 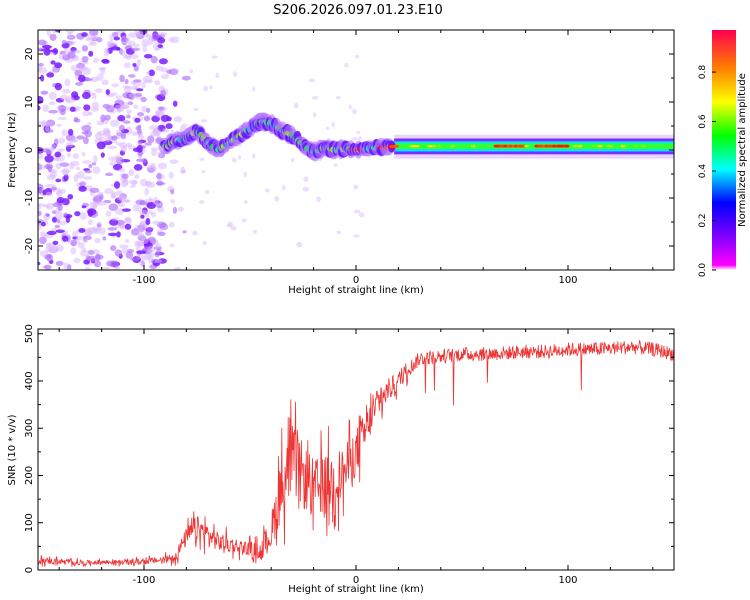 What do you see at coordinates (703, 72) in the screenshot?
I see `colorbar-tick-label: 0.8` at bounding box center [703, 72].